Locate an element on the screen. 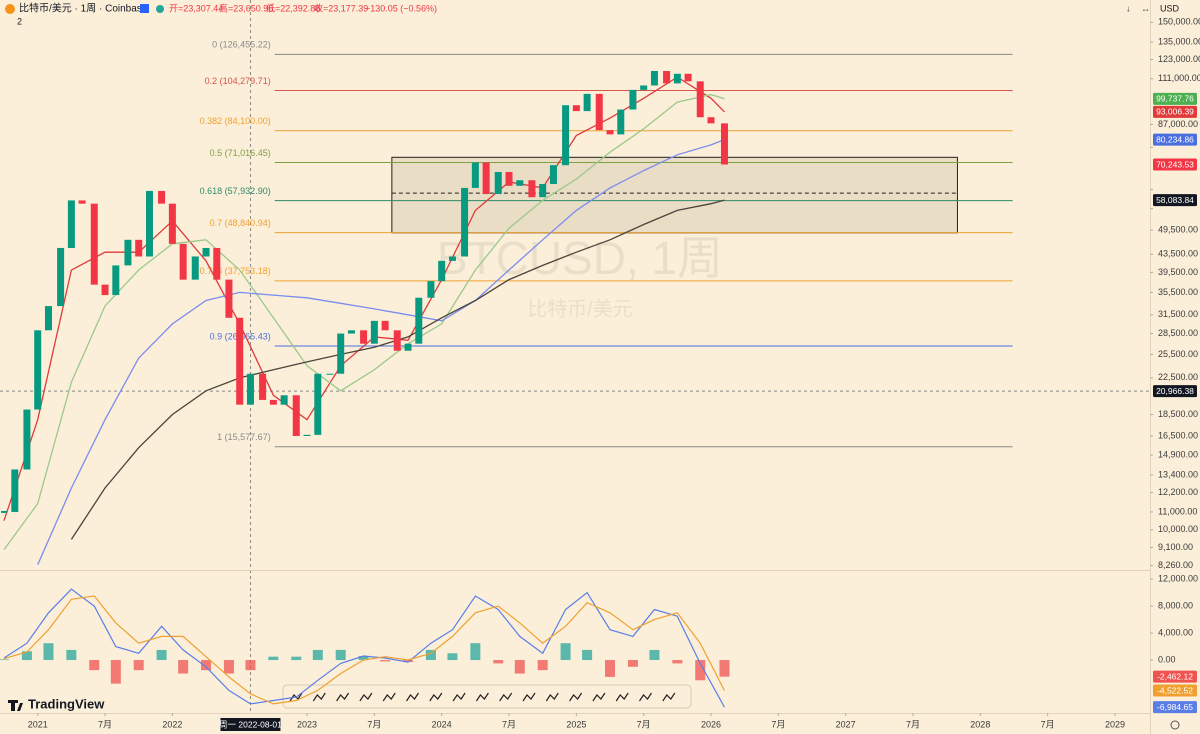 Image resolution: width=1200 pixels, height=734 pixels. drawing-toolbar is located at coordinates (487, 696).